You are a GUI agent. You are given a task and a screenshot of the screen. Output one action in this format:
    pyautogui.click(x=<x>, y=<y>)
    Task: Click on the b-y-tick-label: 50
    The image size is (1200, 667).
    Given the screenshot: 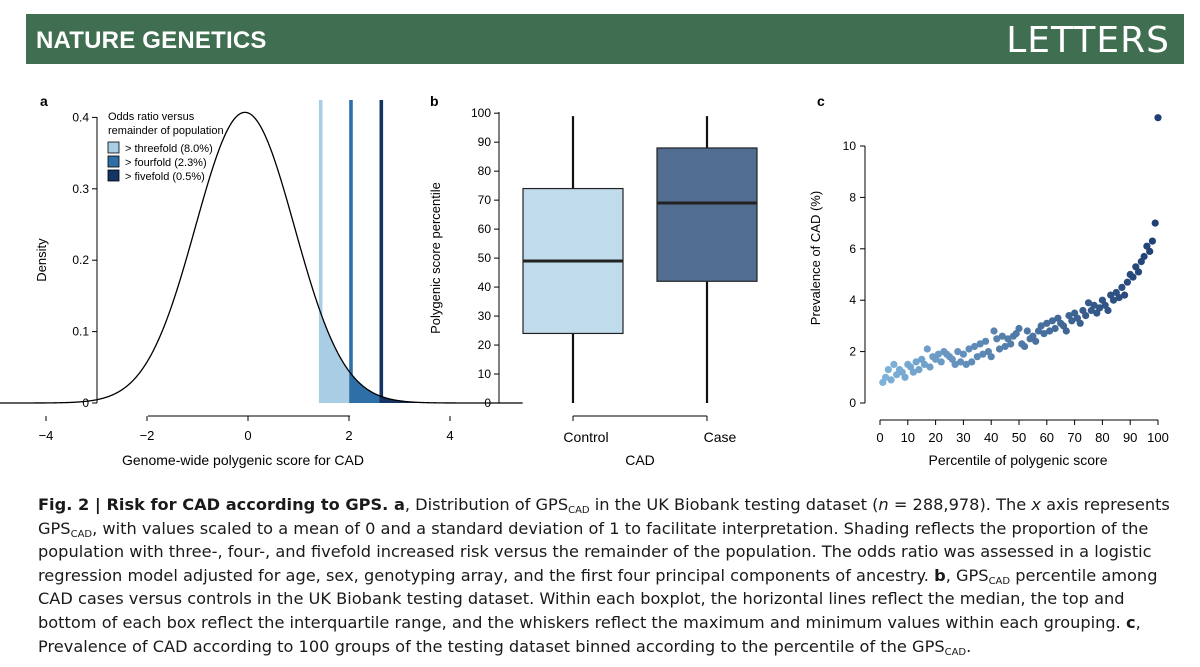 What is the action you would take?
    pyautogui.click(x=485, y=258)
    